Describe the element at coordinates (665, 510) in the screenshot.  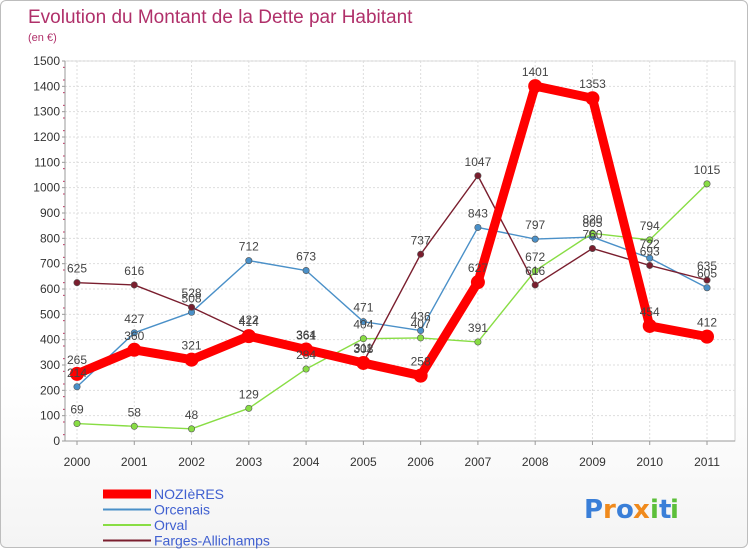
I see `logo-letter: t` at that location.